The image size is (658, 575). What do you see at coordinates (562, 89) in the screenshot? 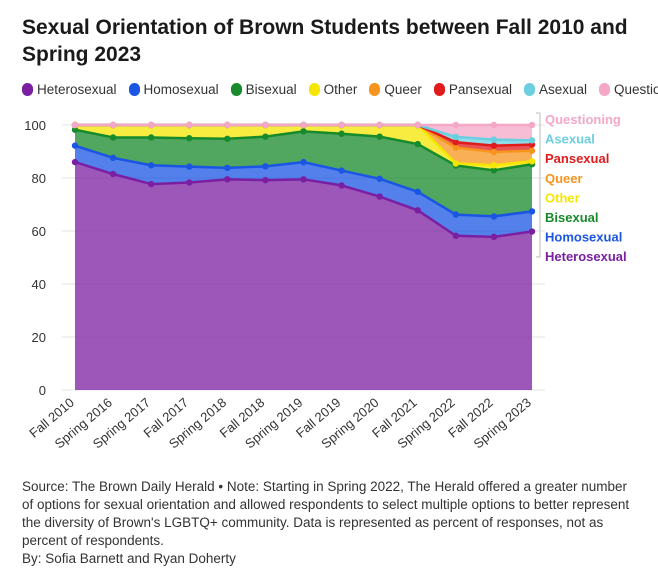
I see `legend-label: Asexual` at bounding box center [562, 89].